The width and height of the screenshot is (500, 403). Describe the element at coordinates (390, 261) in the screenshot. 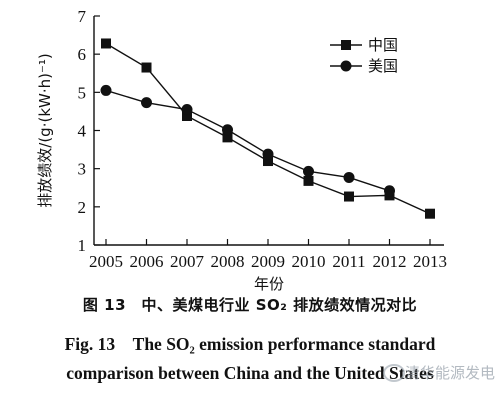

I see `x-tick-label: 2012` at that location.